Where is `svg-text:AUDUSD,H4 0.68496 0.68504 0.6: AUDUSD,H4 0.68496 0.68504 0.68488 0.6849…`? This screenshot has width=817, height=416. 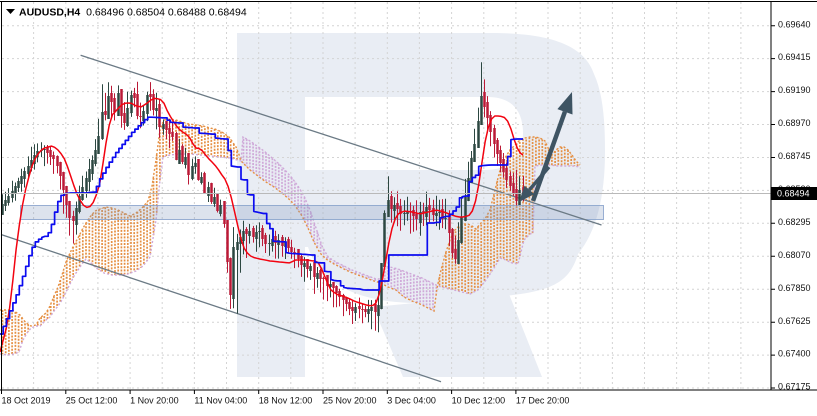
svg-text:AUDUSD,H4 0.68496 0.68504 0.6: AUDUSD,H4 0.68496 0.68504 0.68488 0.6849… is located at coordinates (133, 13).